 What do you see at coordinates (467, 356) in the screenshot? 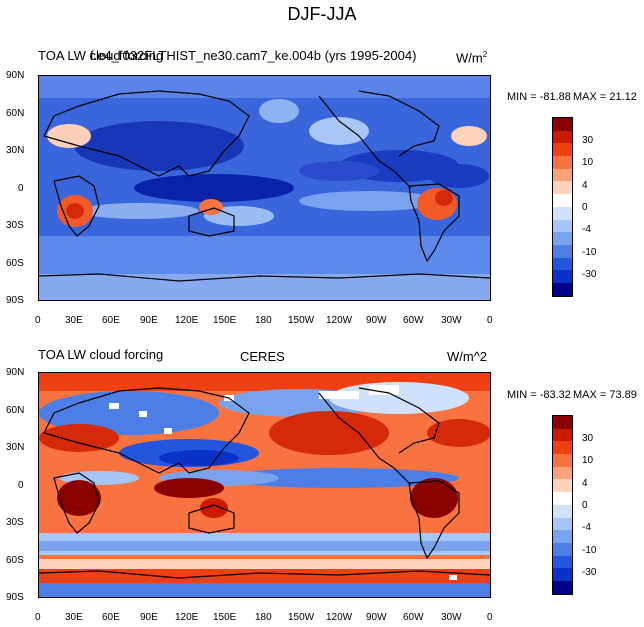
I see `panel-units: W/m^2` at bounding box center [467, 356].